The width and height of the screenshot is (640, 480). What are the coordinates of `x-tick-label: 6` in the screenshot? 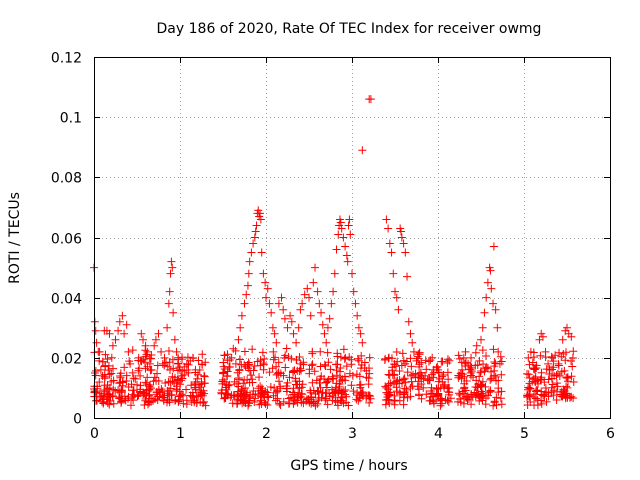 It's located at (610, 434).